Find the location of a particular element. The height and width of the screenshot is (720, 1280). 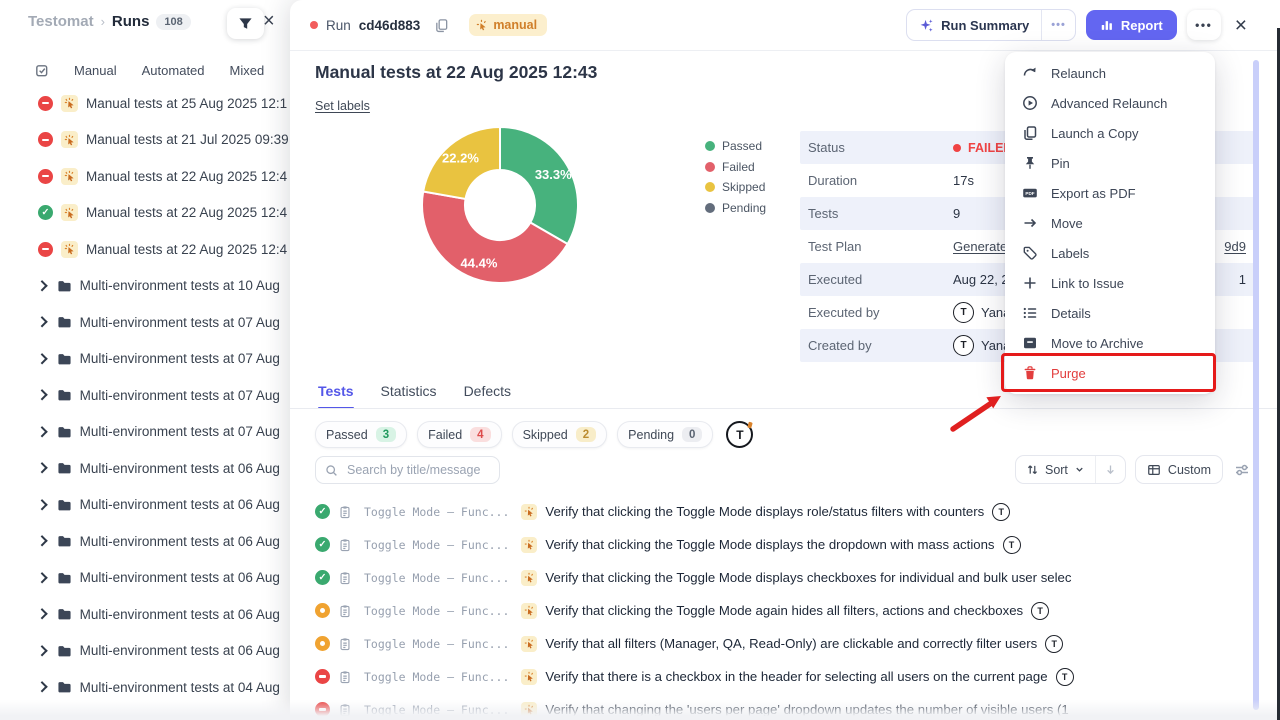

menu-item-pin: Pin is located at coordinates (1110, 163).